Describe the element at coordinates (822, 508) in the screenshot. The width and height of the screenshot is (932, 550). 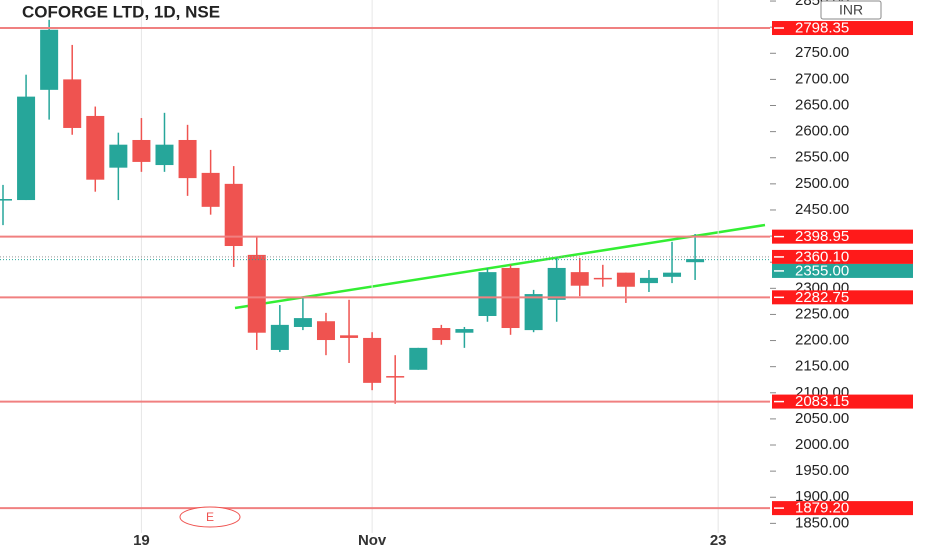
I see `level-label: 1879.20` at that location.